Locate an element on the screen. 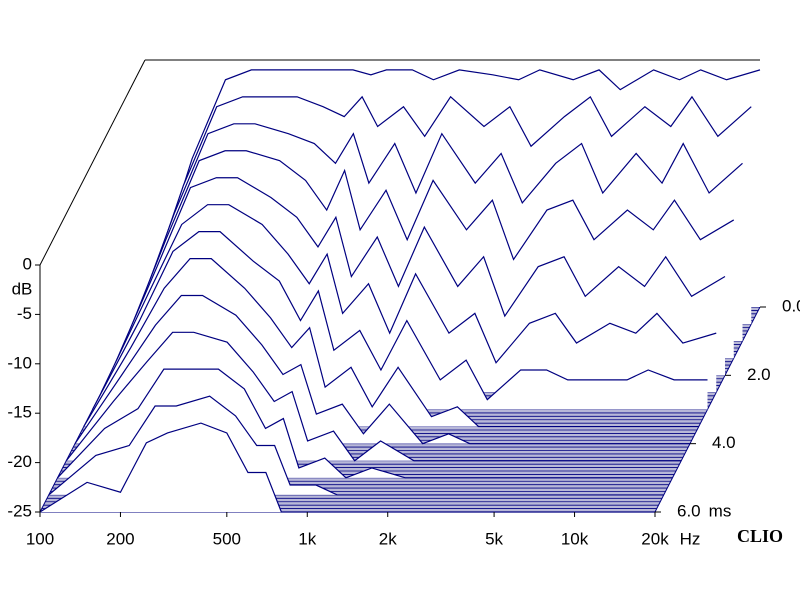 This screenshot has height=600, width=800. y-tick-label: -25 is located at coordinates (19, 510).